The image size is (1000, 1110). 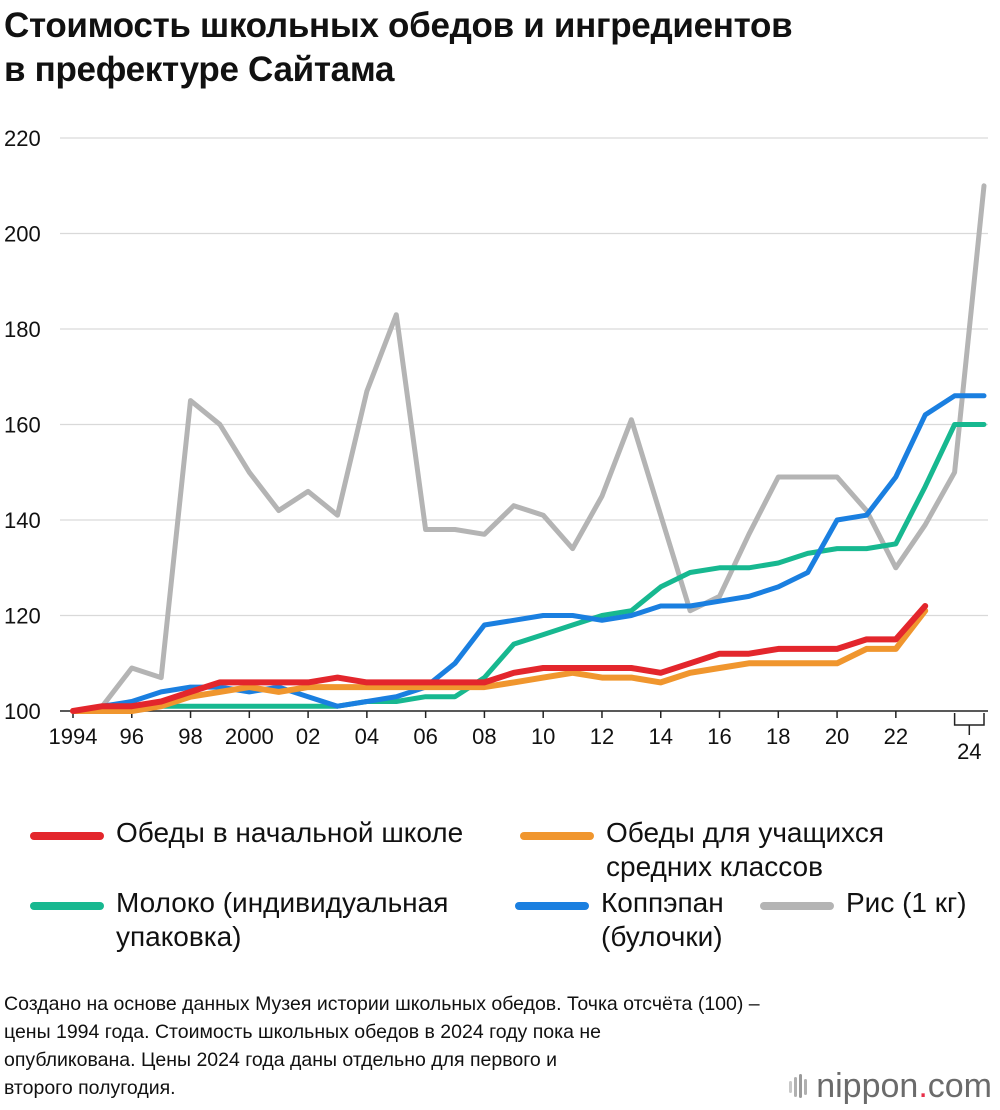 I want to click on legend-label-milk-2: упаковка), so click(x=179, y=936).